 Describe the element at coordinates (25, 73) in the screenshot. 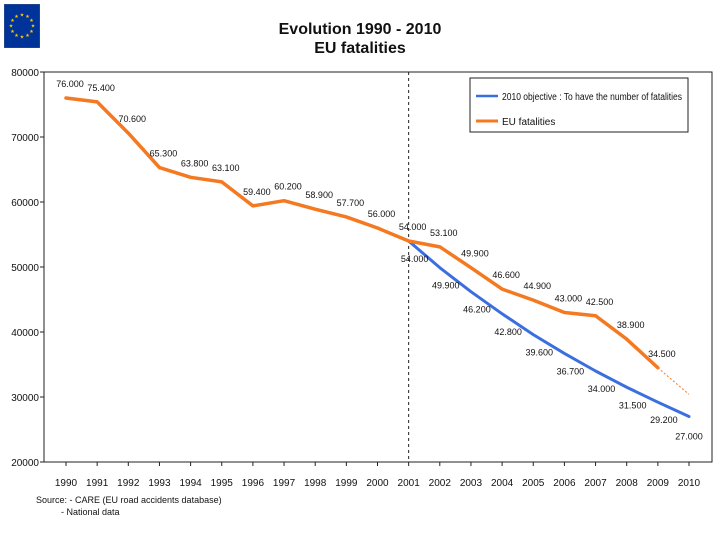

I see `y-tick-label: 80000` at that location.